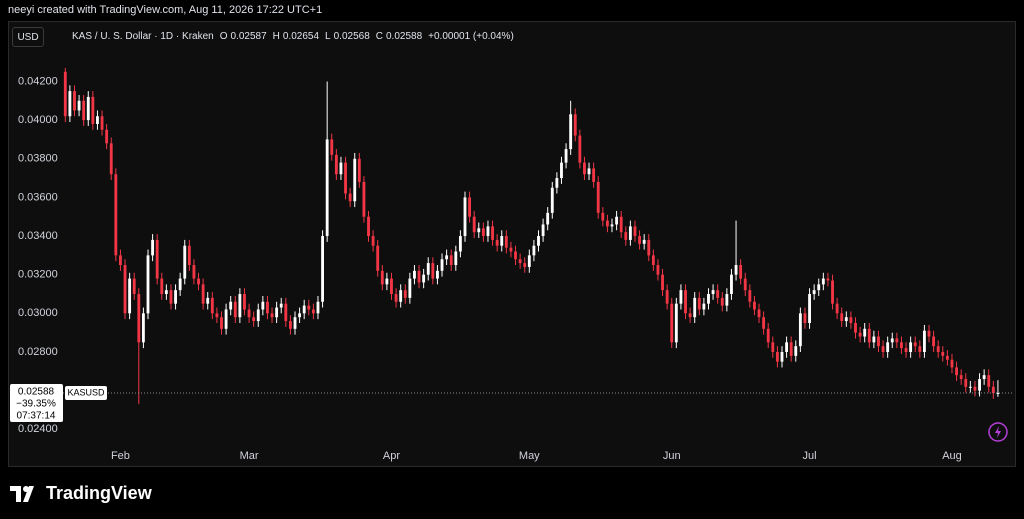 Image resolution: width=1024 pixels, height=519 pixels. What do you see at coordinates (276, 36) in the screenshot?
I see `high-label: H` at bounding box center [276, 36].